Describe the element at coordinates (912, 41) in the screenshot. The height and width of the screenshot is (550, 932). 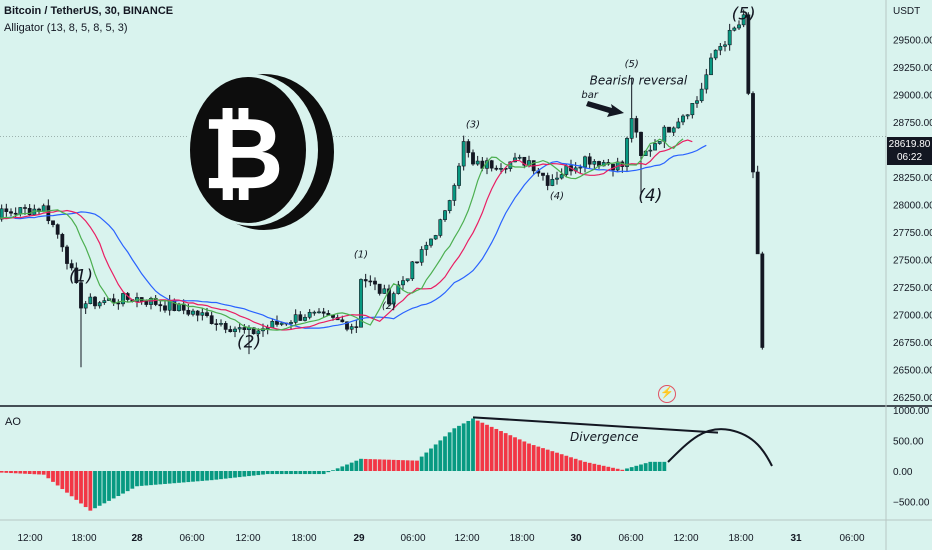
I see `price-tick-label: 29500.00` at that location.